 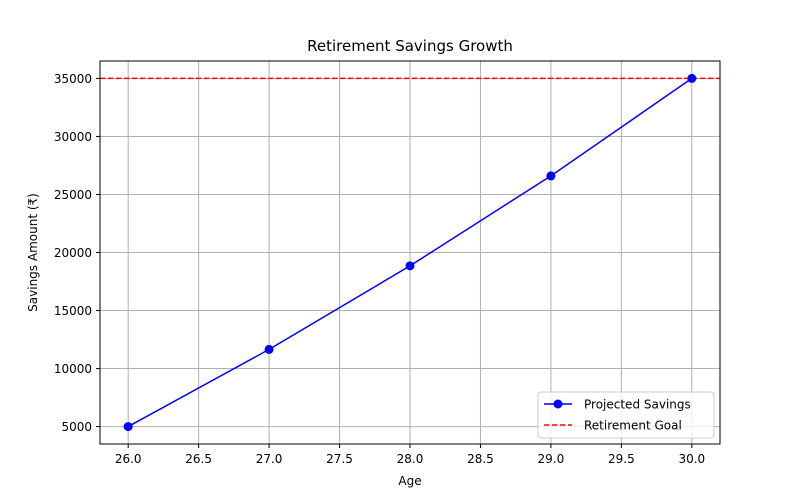 I want to click on y-axis-ticks: 5000 10000 15000 20000 25000 30000 35000, so click(x=77, y=253).